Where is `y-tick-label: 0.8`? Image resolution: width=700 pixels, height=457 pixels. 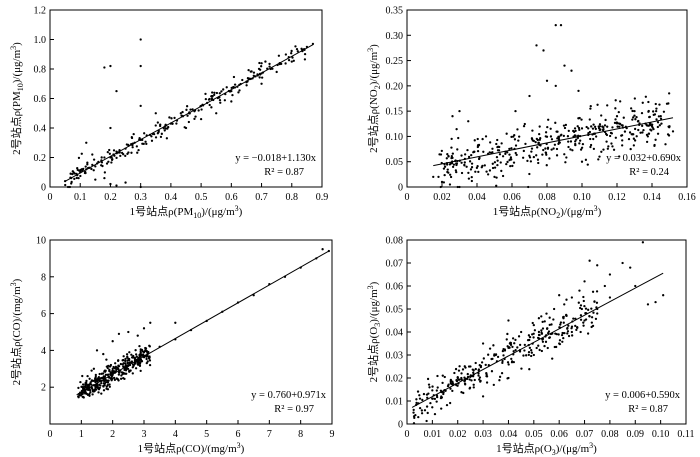
y-tick-label: 0.8 is located at coordinates (40, 70).